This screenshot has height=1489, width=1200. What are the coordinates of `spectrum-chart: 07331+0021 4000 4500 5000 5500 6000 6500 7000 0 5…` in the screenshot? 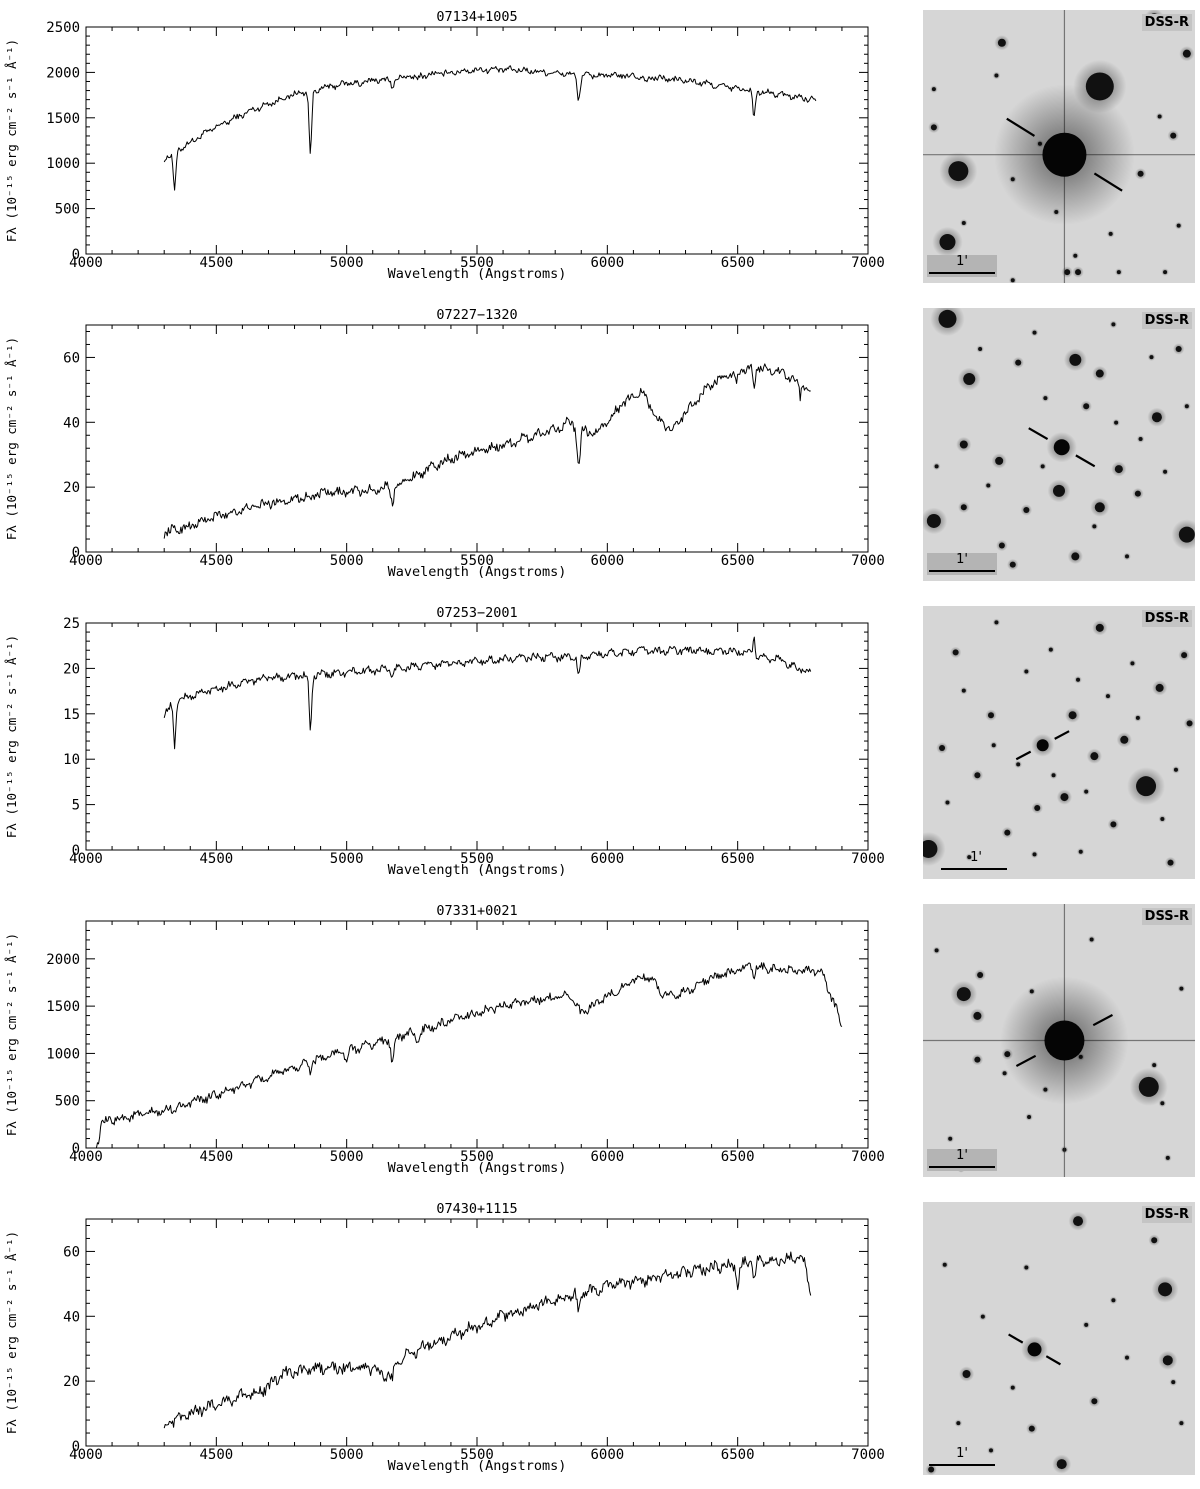 It's located at (444, 1039).